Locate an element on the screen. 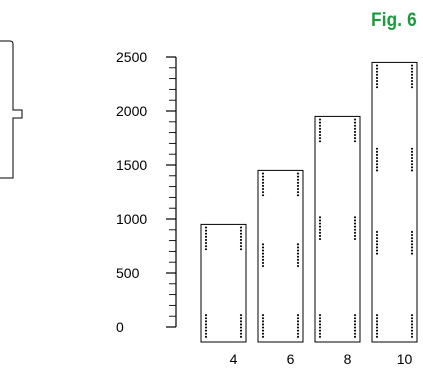 The image size is (423, 369). y-tick-label: 2500 is located at coordinates (131, 57).